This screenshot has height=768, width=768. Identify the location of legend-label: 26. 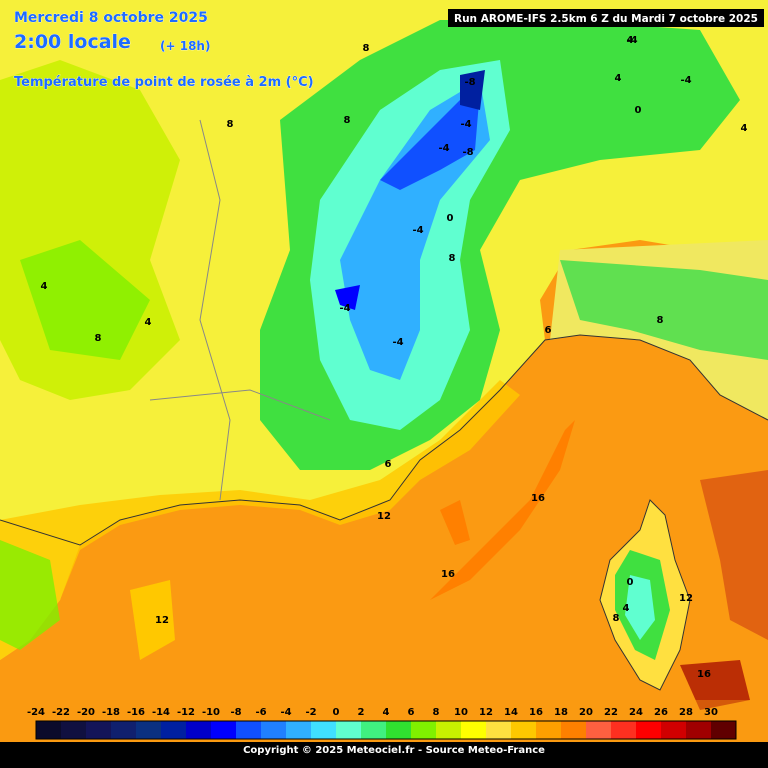
(661, 712).